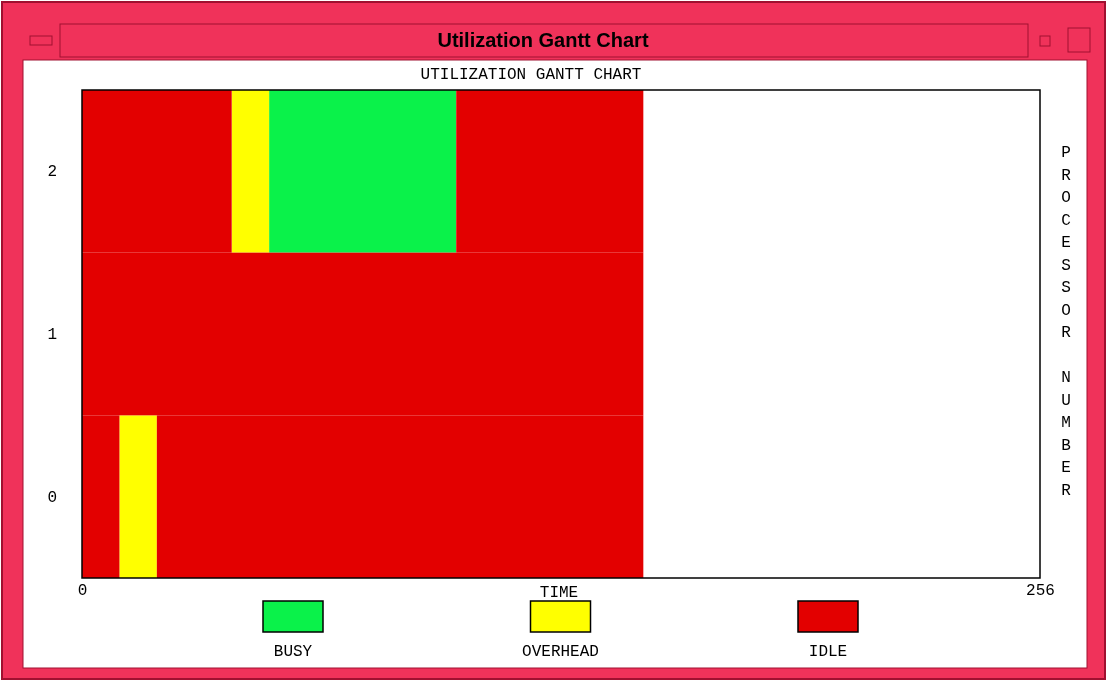 The height and width of the screenshot is (681, 1107). Describe the element at coordinates (1040, 591) in the screenshot. I see `x-tick-label: 256` at that location.